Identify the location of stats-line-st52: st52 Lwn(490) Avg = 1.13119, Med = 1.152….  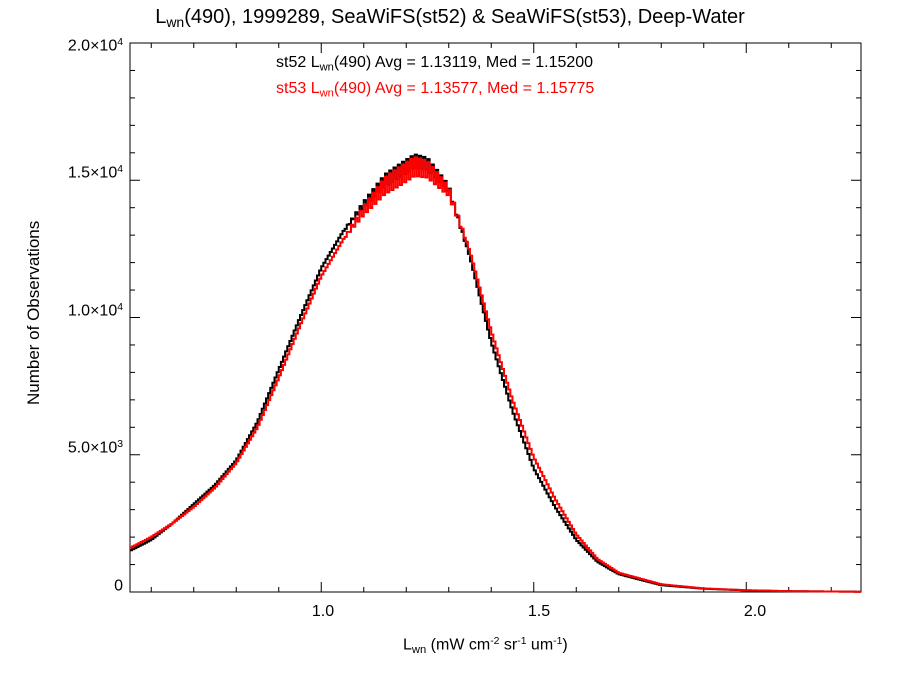
(435, 64).